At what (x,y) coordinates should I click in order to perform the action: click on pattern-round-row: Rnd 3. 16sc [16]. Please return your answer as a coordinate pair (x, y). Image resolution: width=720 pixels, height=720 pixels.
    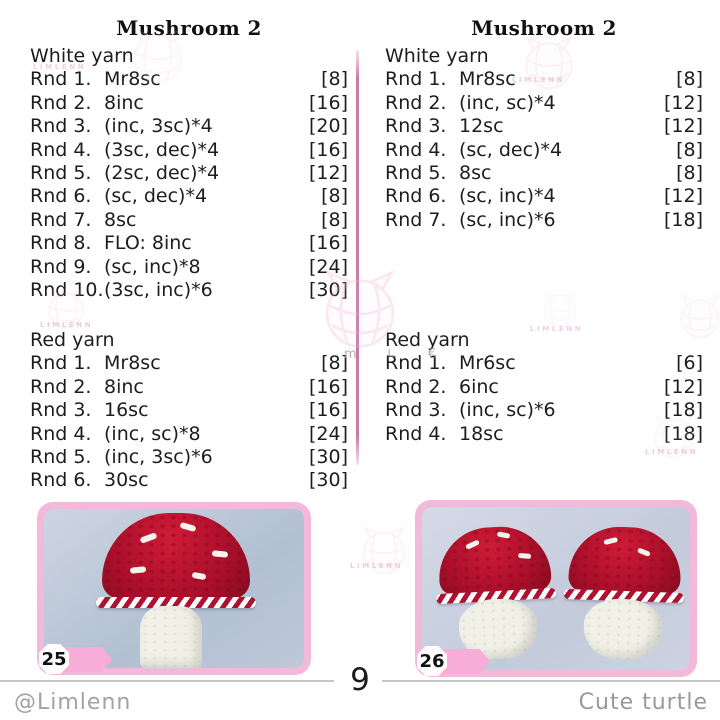
    Looking at the image, I should click on (189, 410).